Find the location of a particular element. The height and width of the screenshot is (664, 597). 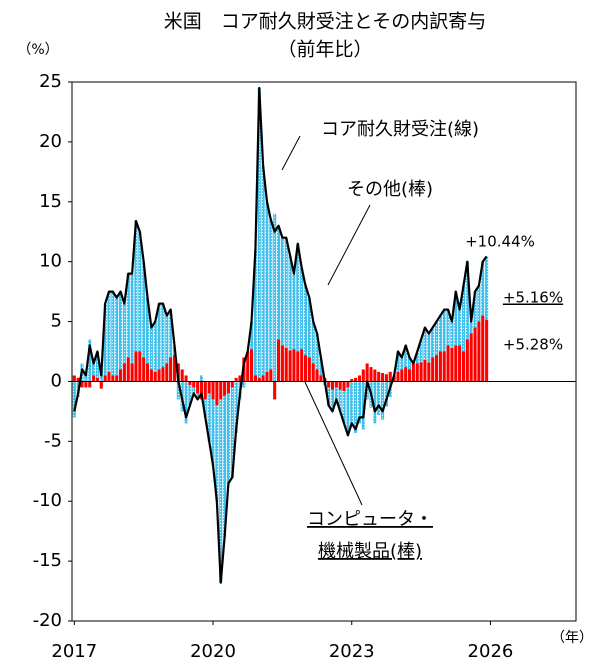

x-unit: （年） is located at coordinates (572, 638).